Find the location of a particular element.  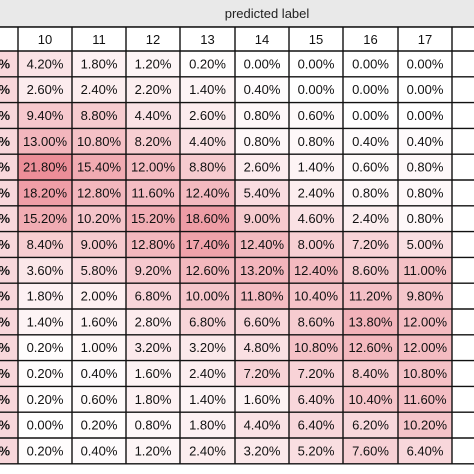

cell-value: 11.20% is located at coordinates (371, 296).